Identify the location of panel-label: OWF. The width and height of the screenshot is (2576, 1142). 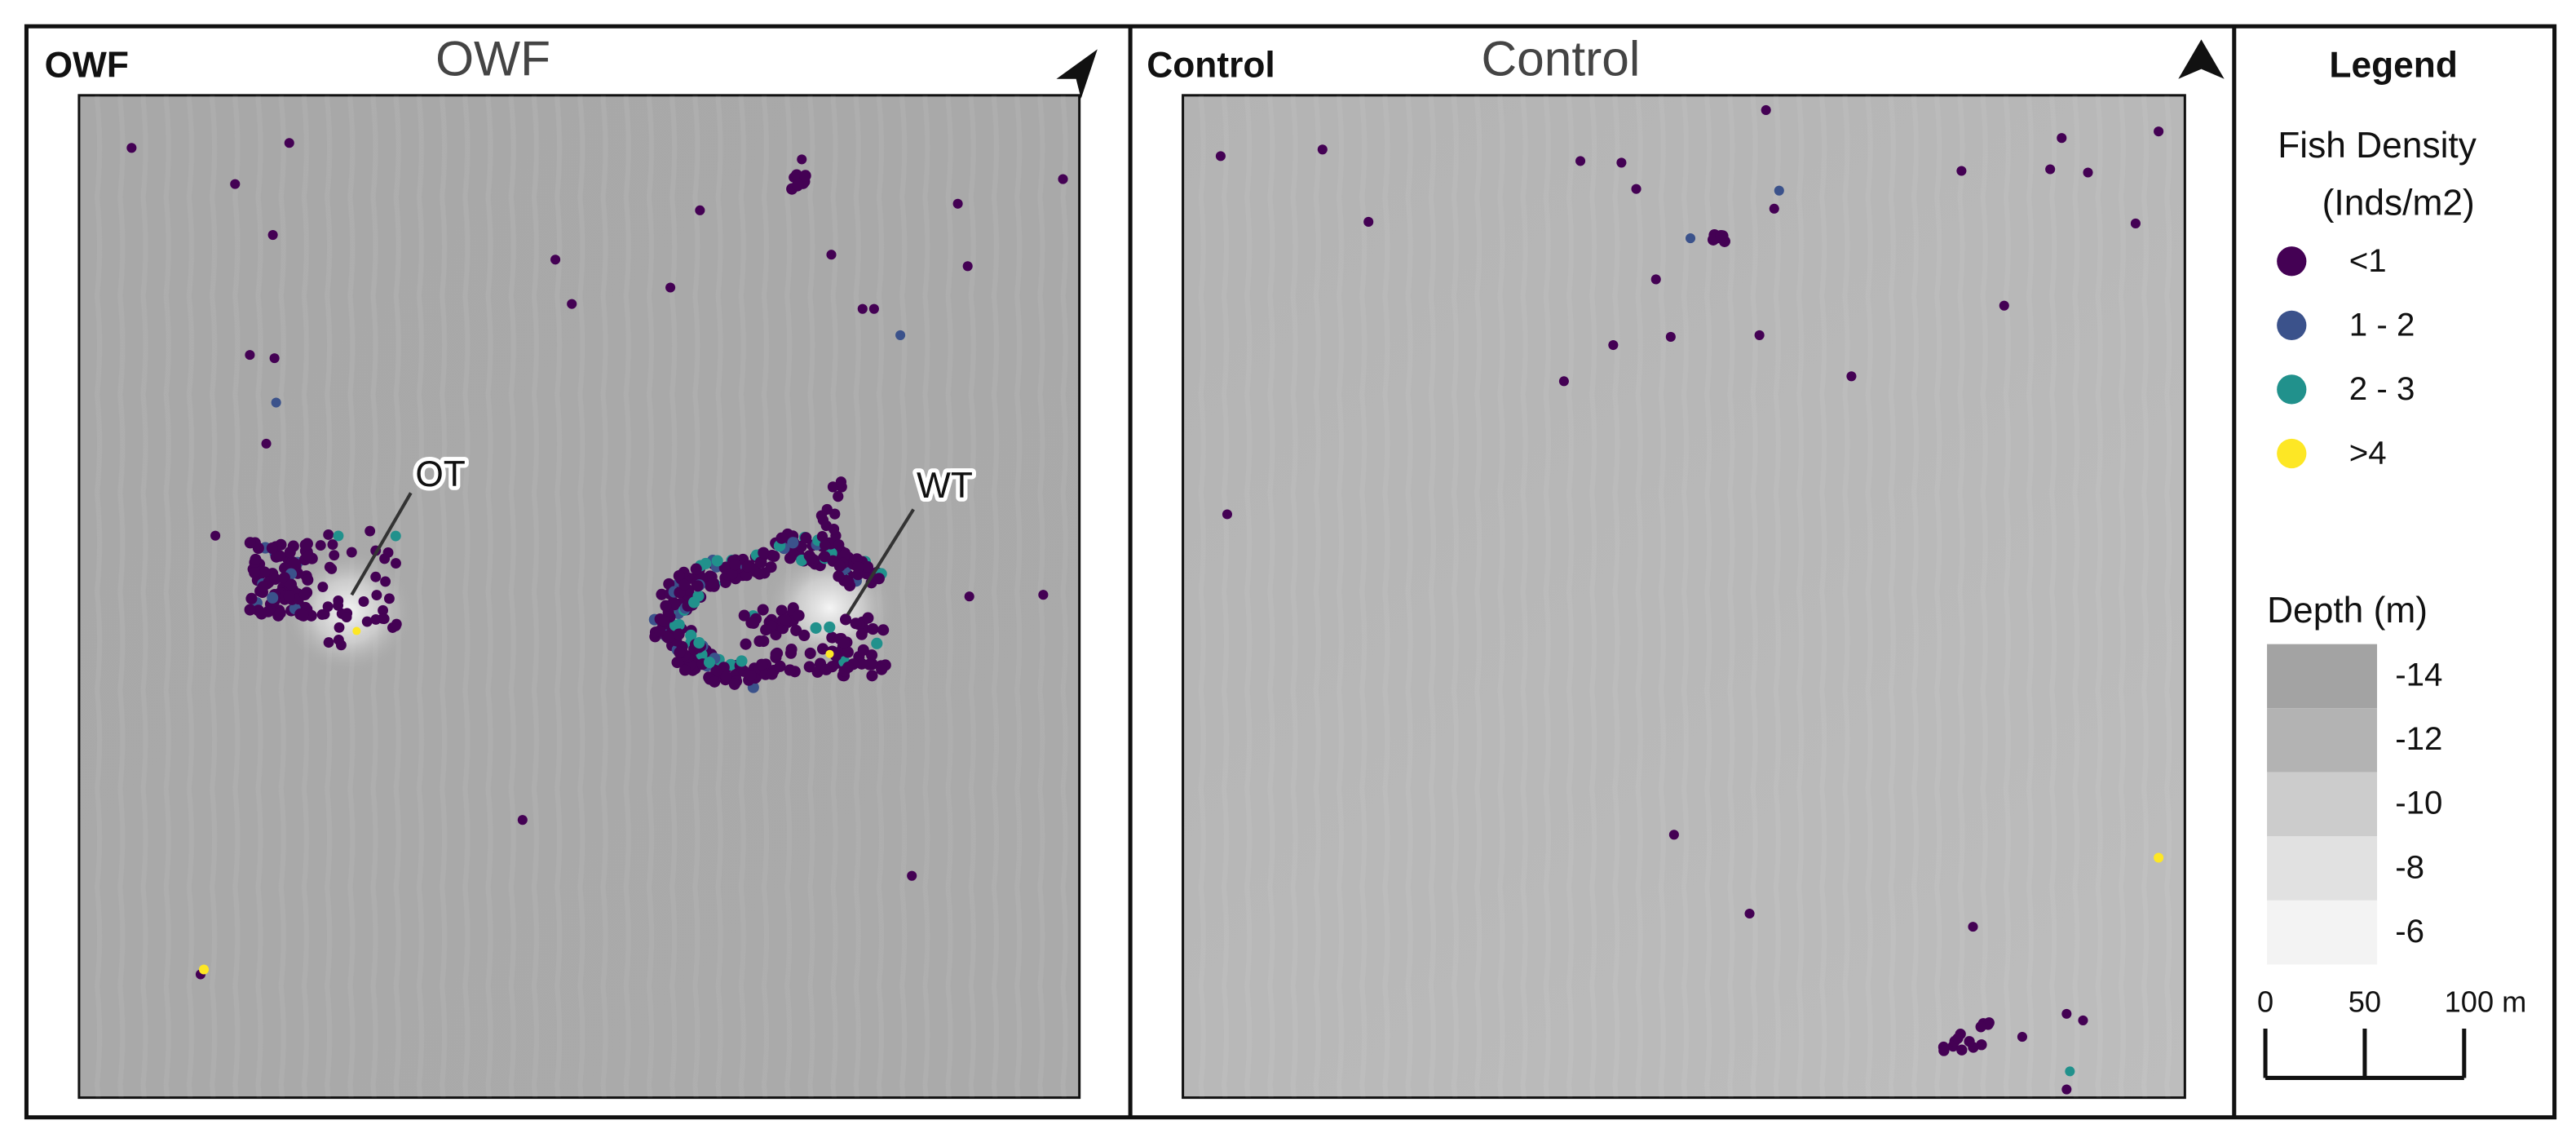
(87, 65).